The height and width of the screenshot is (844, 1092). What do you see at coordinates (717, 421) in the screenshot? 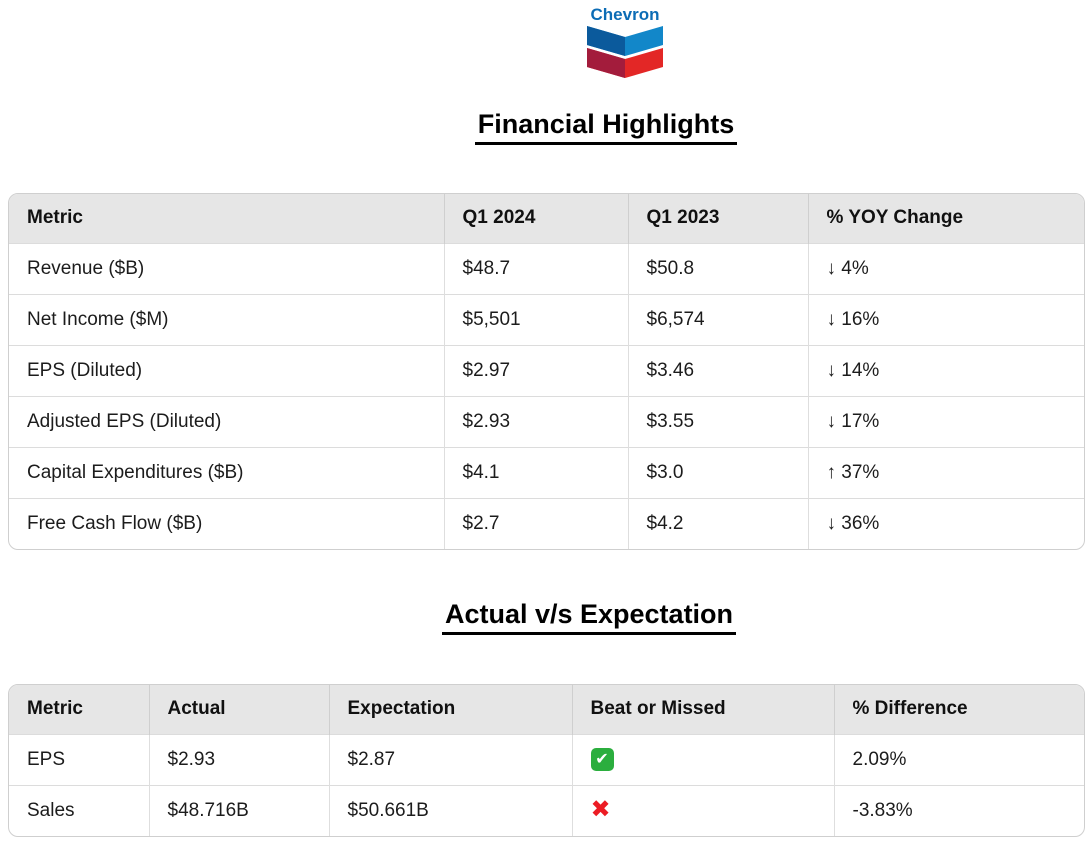
I see `q1-2023-cell: $3.55` at bounding box center [717, 421].